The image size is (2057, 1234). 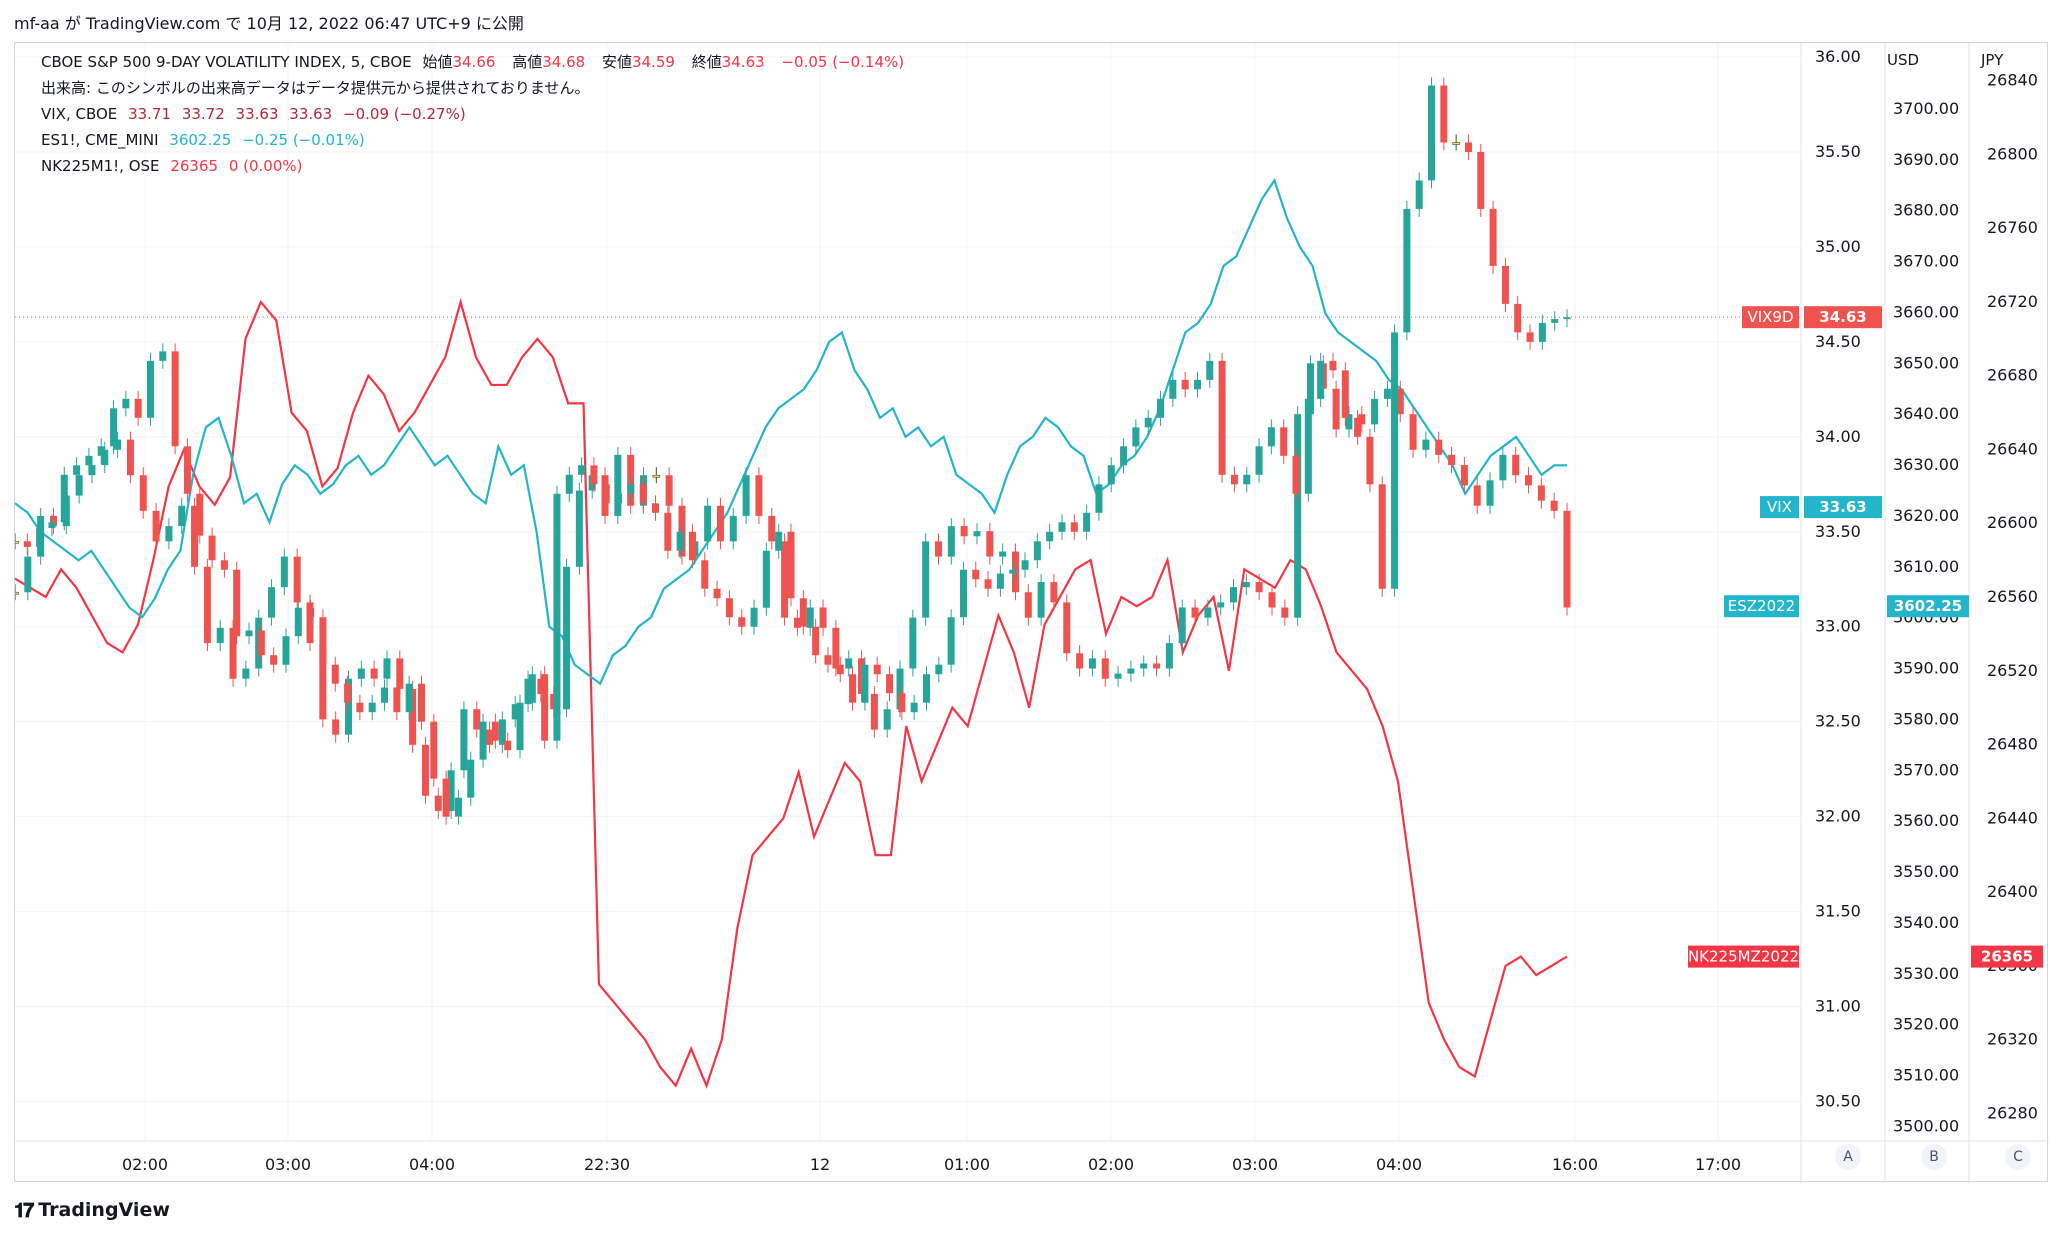 What do you see at coordinates (24, 1210) in the screenshot?
I see `tradingview-logo-icon: 𝟏𝟕` at bounding box center [24, 1210].